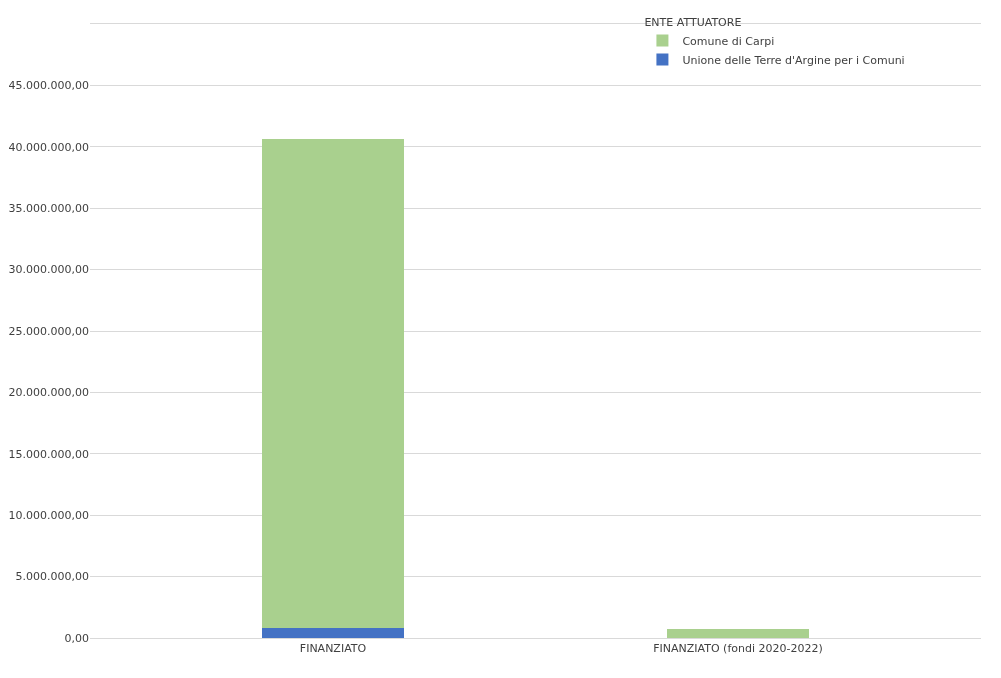  What do you see at coordinates (738, 649) in the screenshot?
I see `x-tick-label: FINANZIATO (fondi 2020-2022)` at bounding box center [738, 649].